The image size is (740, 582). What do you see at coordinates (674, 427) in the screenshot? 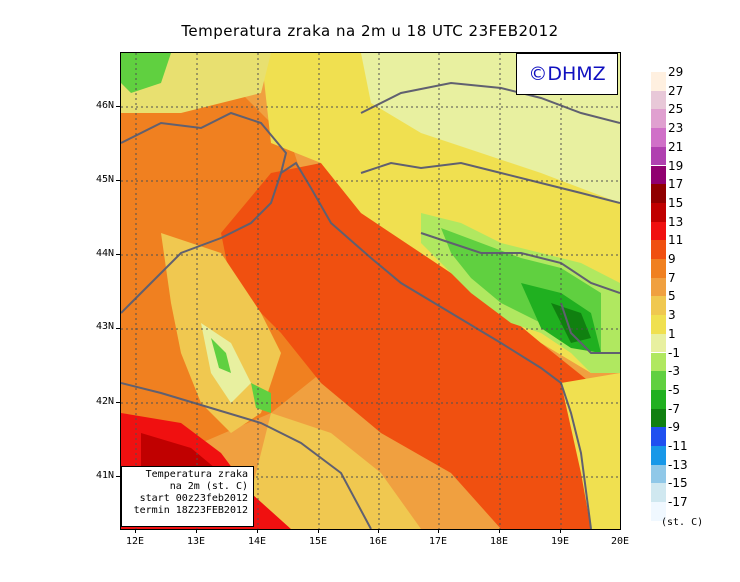
I see `legend-label: -9` at bounding box center [674, 427].